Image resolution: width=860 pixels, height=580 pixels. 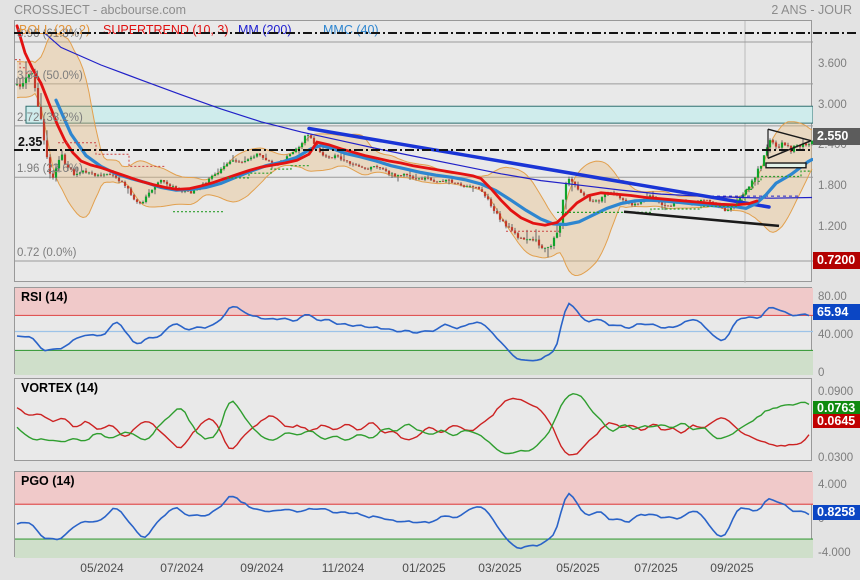 I want to click on axis-tick-label: 40.000, so click(x=836, y=335).